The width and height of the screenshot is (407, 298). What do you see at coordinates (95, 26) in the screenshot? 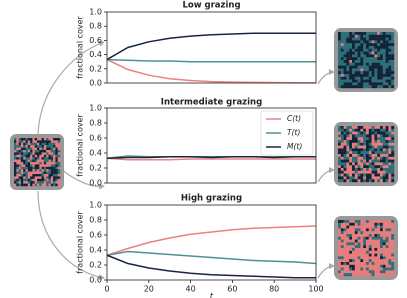
I see `y-tick-label: 0.8` at bounding box center [95, 26].